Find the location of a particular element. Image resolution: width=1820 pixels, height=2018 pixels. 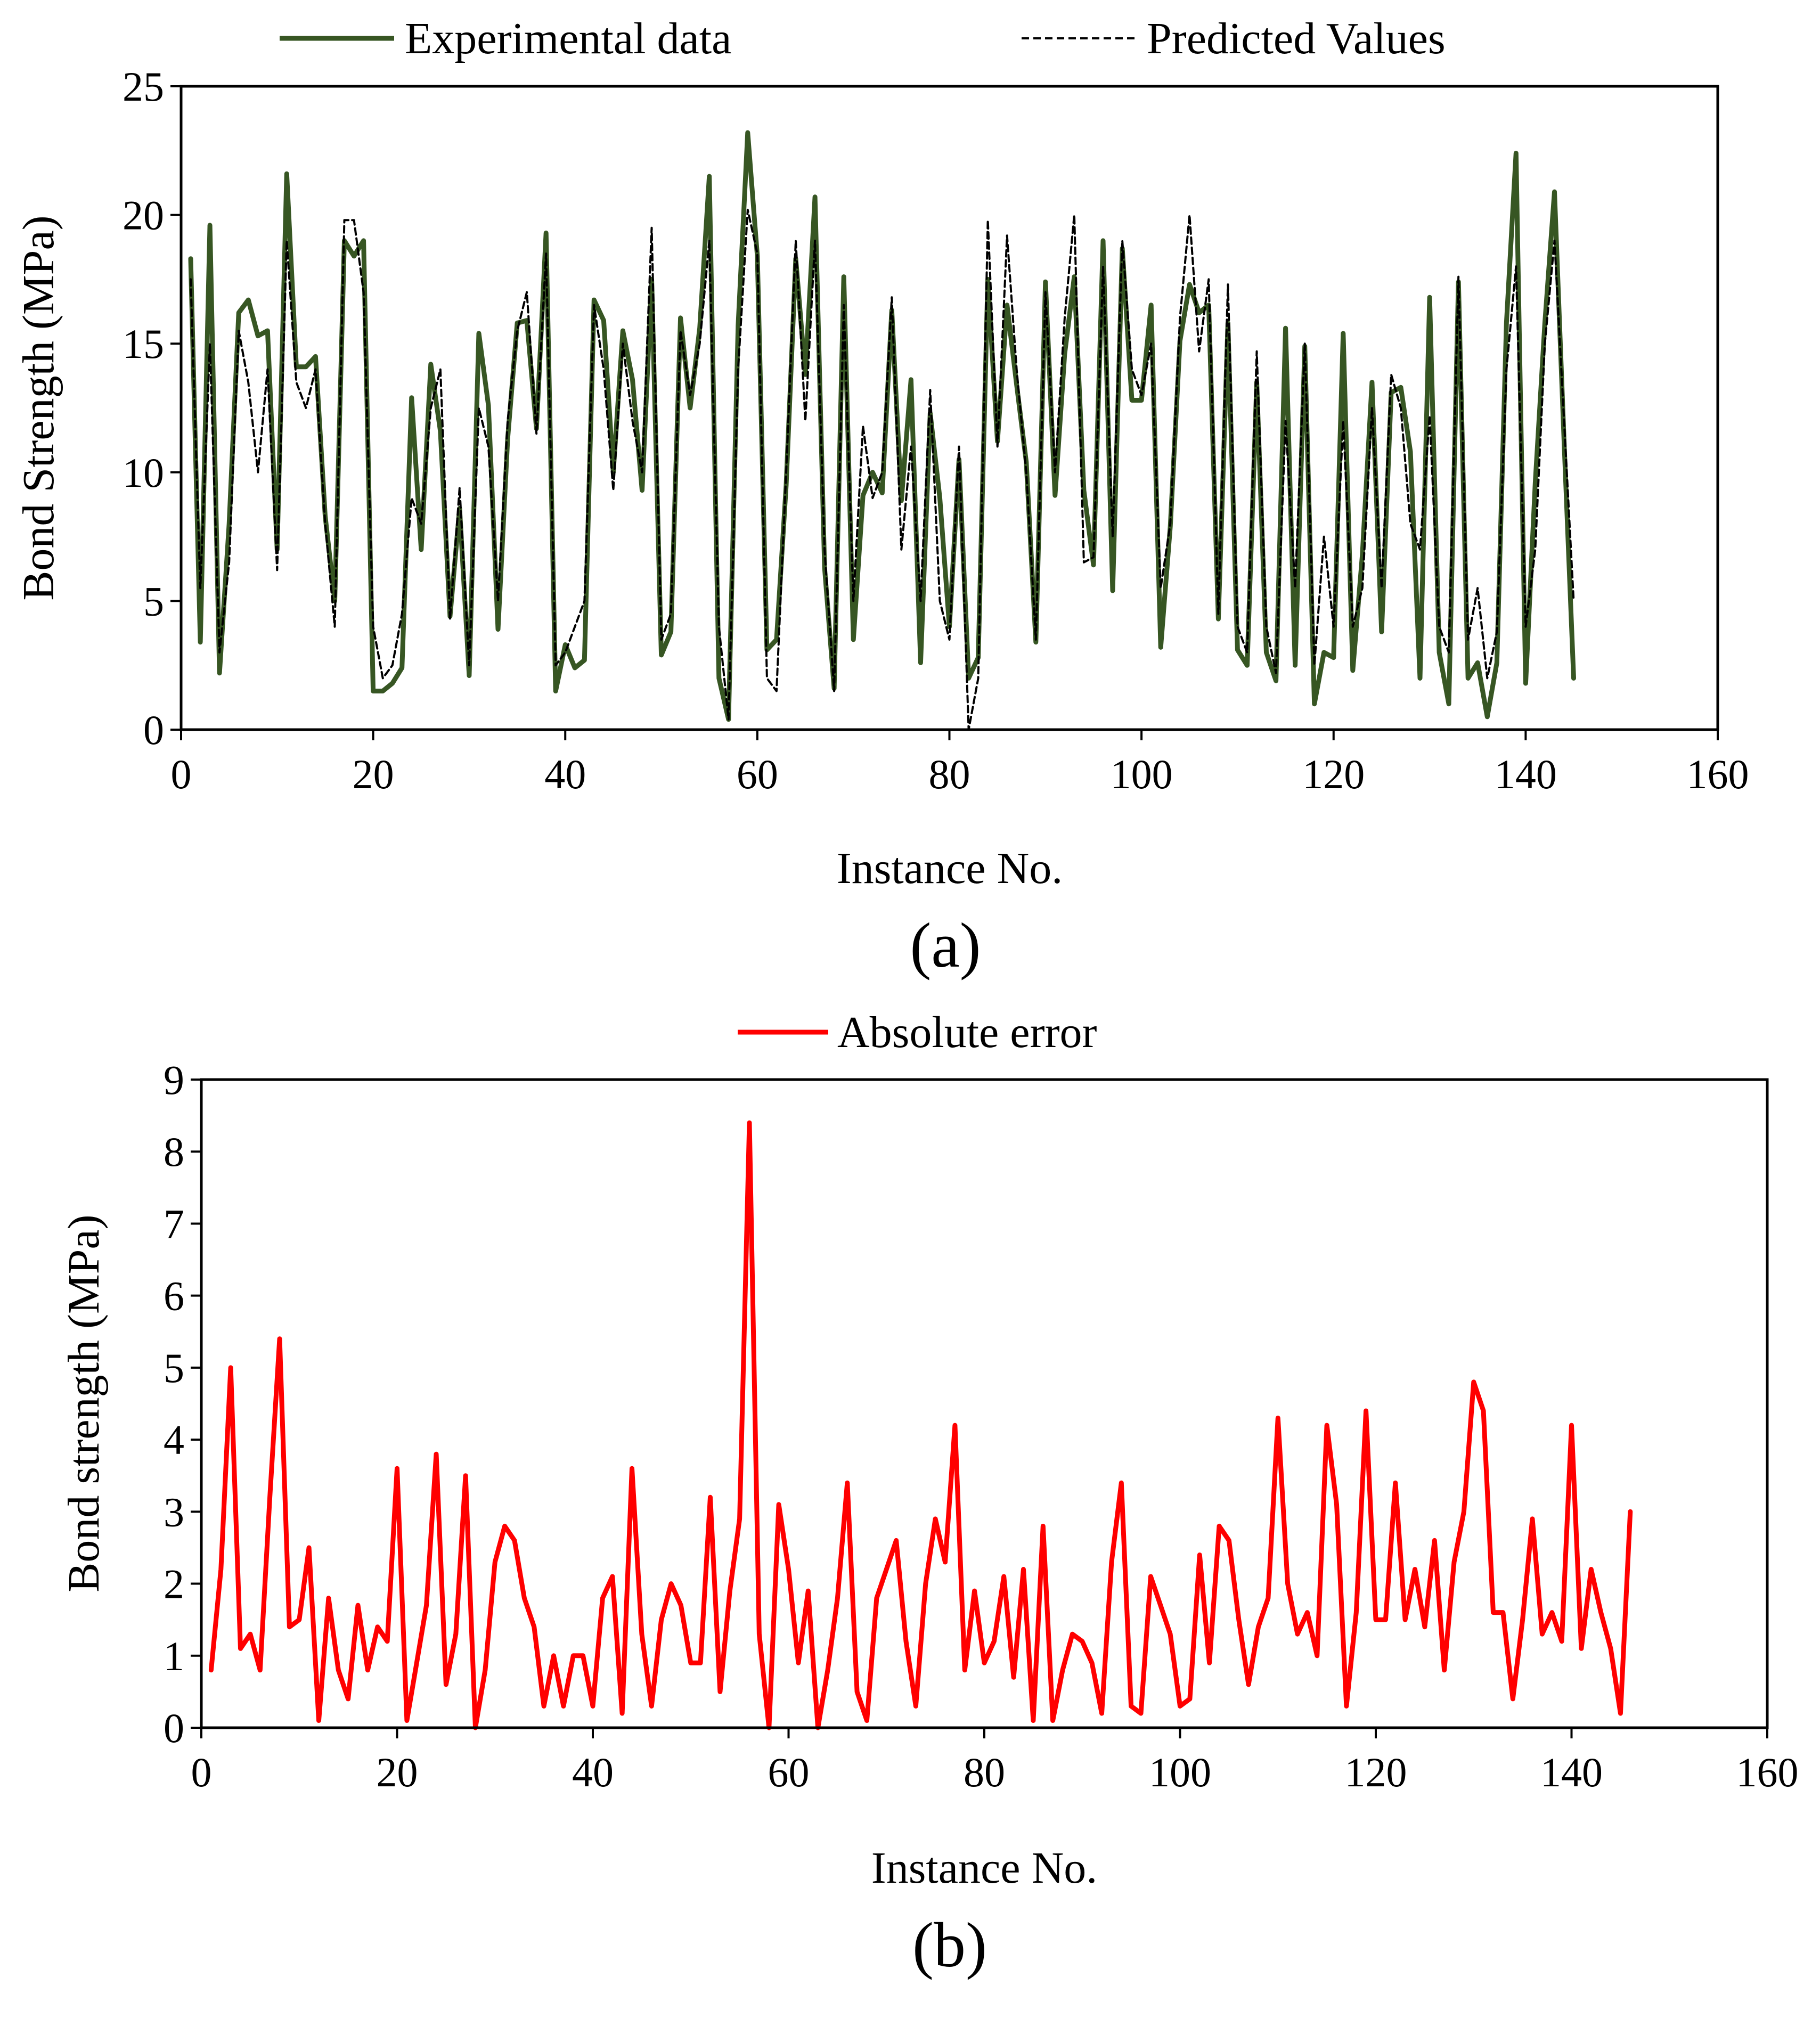

chart-a-y-tick-label: 10 is located at coordinates (143, 473).